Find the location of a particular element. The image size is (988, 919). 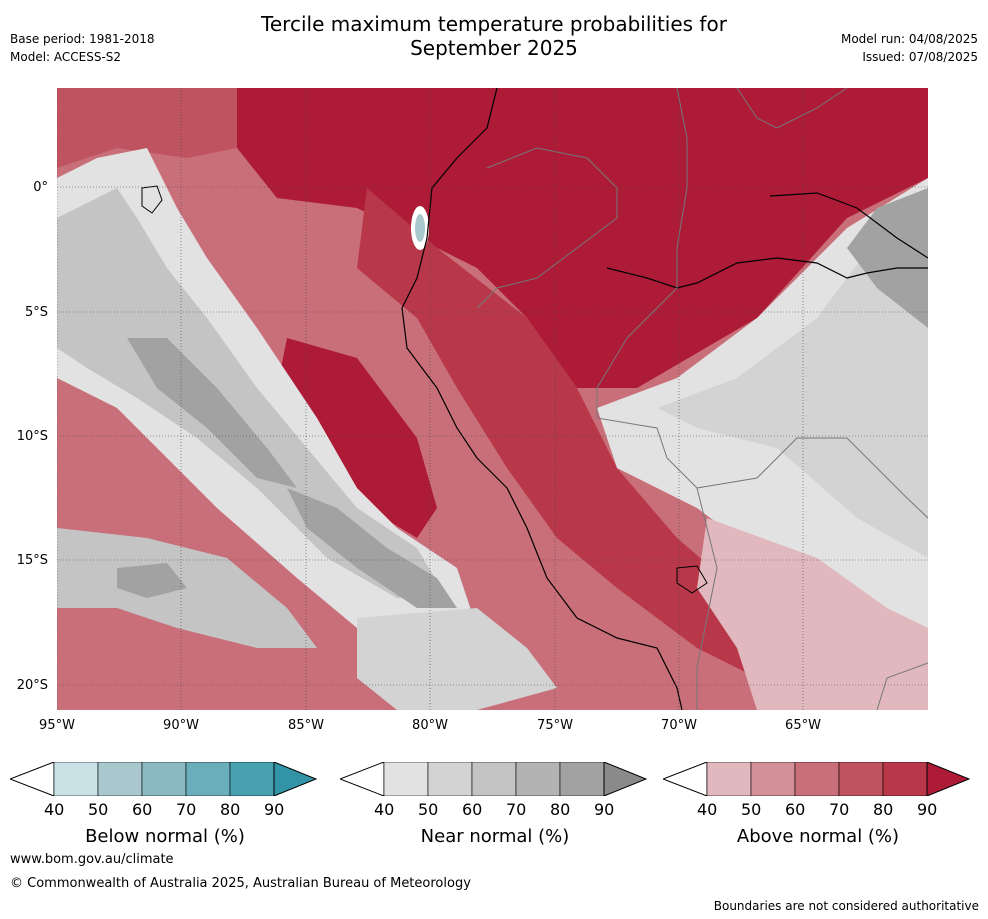

meta-right: Model run: 04/08/2025 Issued: 07/08/2025 is located at coordinates (909, 48).